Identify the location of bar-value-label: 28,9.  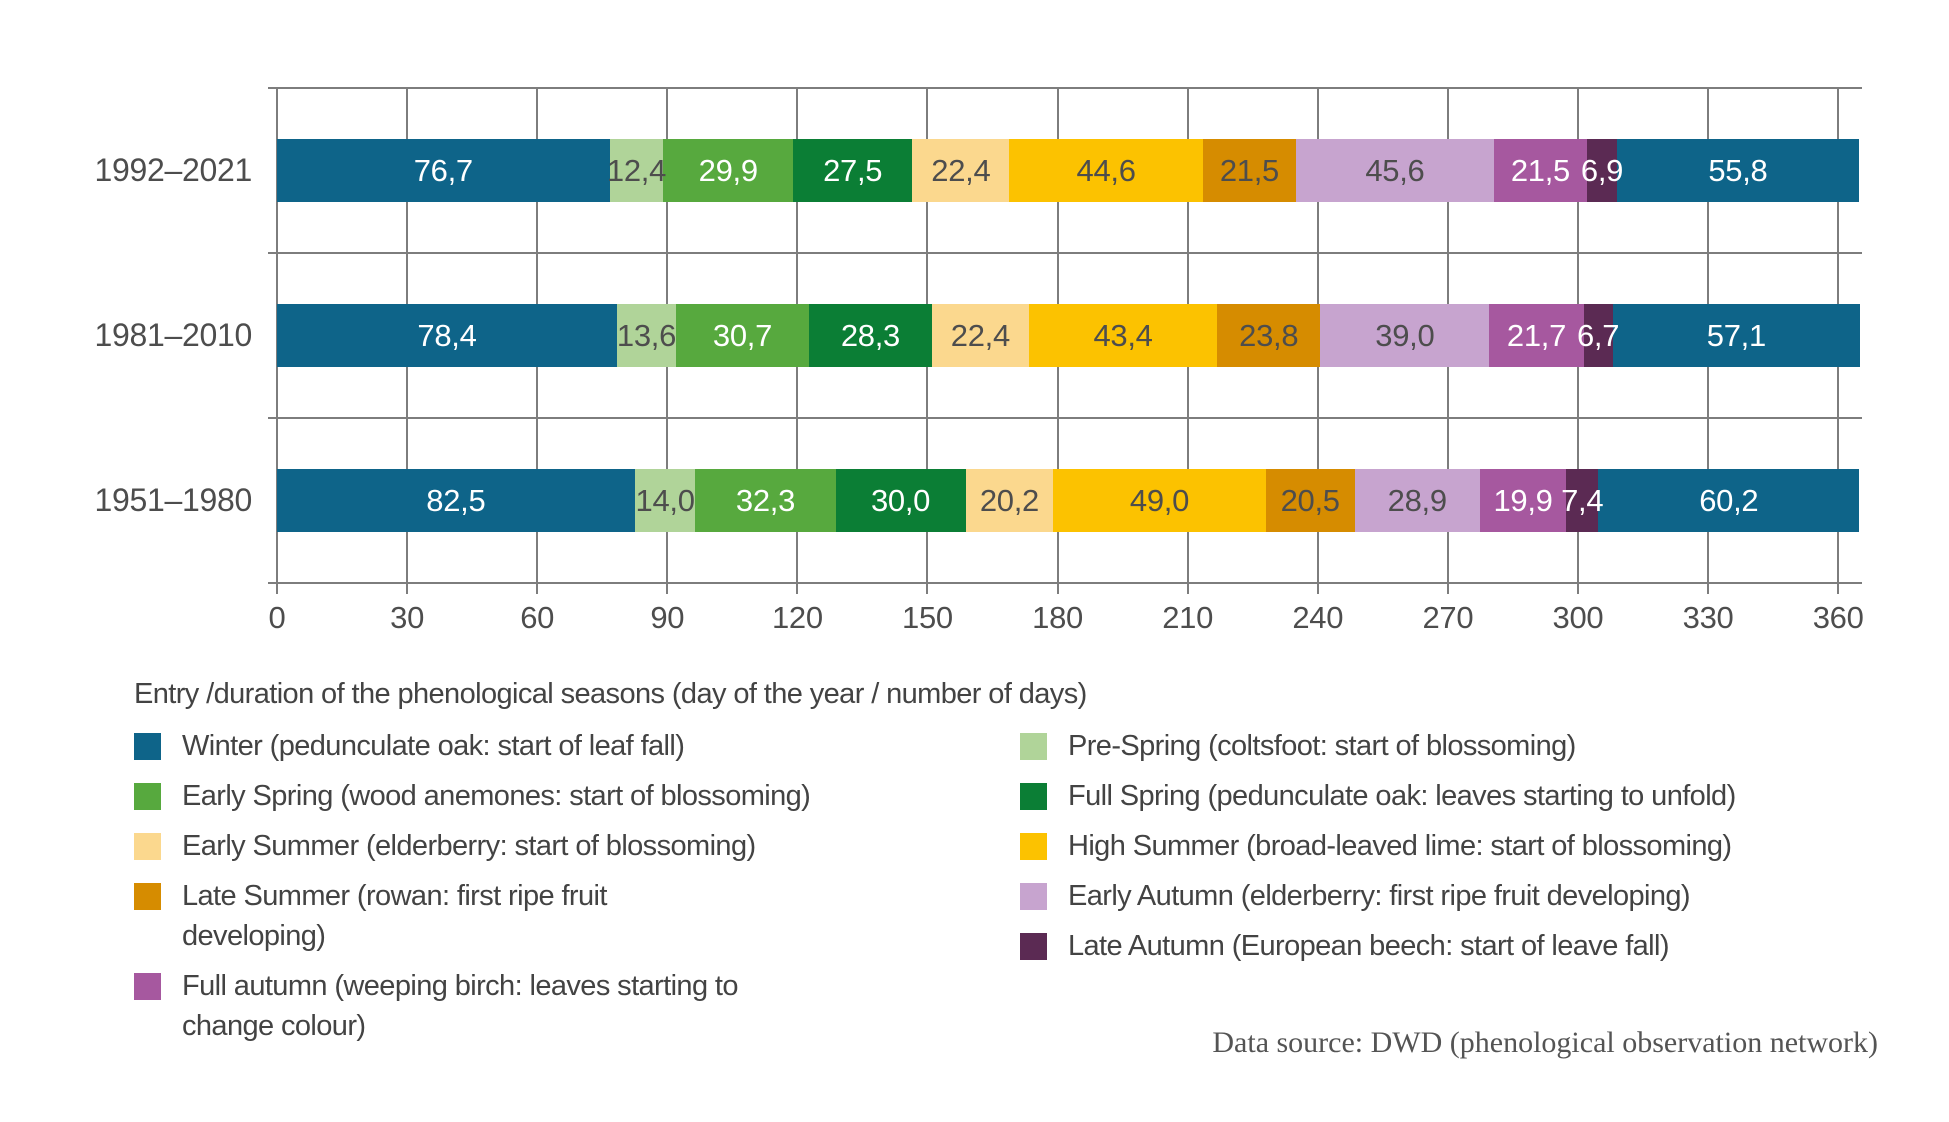
(1417, 500).